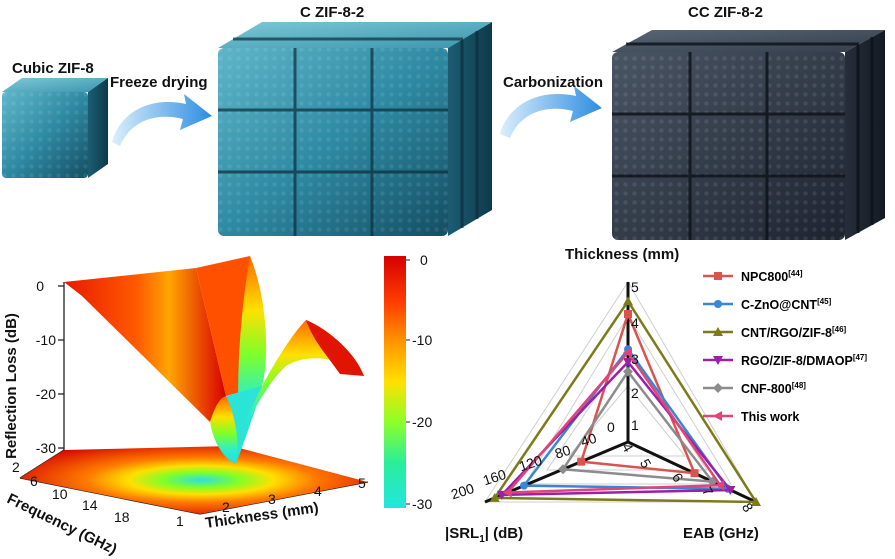 The width and height of the screenshot is (895, 559). Describe the element at coordinates (748, 135) in the screenshot. I see `cc-zif8-2-cube` at that location.